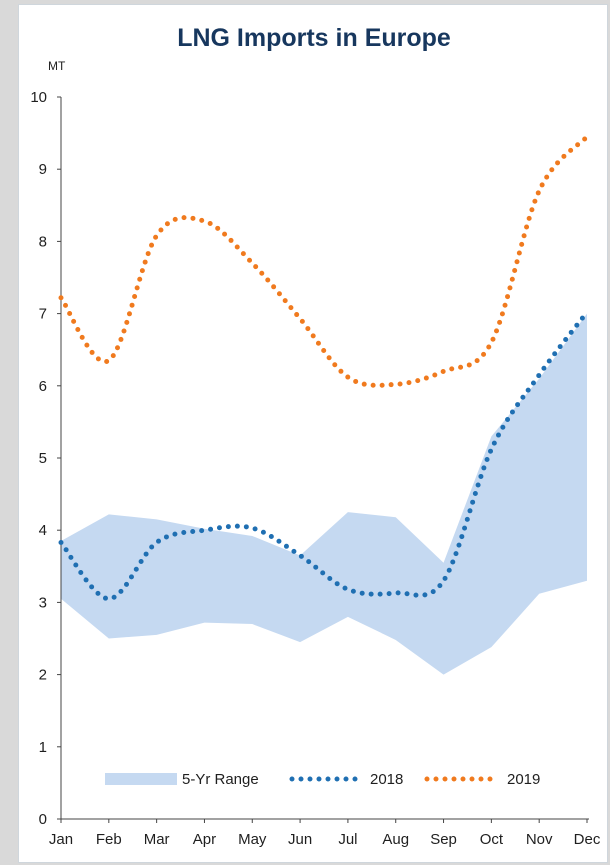  Describe the element at coordinates (43, 602) in the screenshot. I see `y-tick-label: 3` at that location.